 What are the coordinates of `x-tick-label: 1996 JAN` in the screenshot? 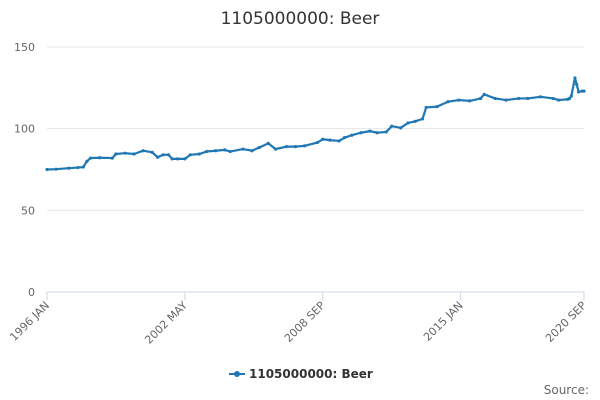 It's located at (29, 321).